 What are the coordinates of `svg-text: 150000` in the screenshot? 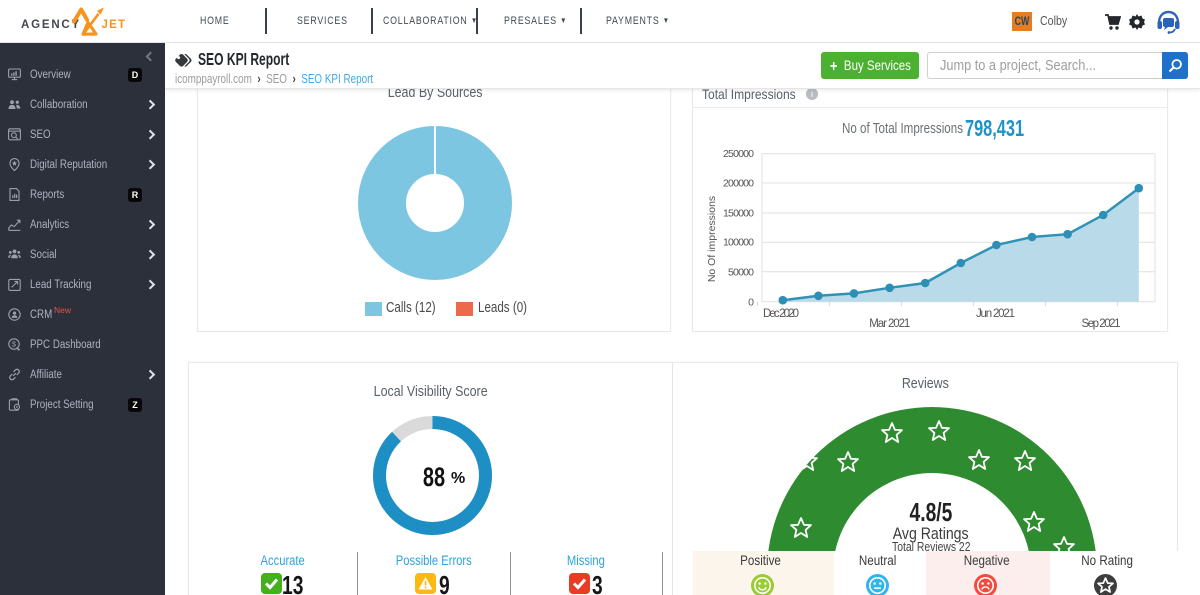 It's located at (738, 214).